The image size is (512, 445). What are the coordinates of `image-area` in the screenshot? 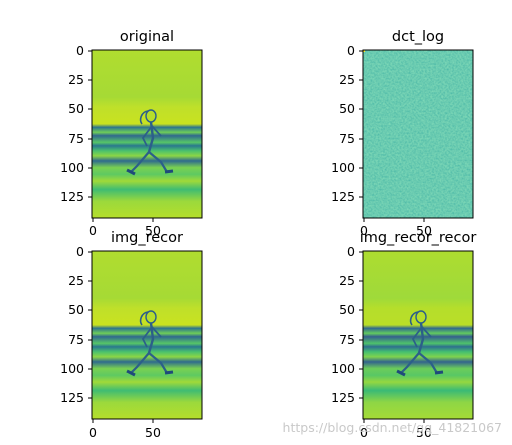 It's located at (418, 335).